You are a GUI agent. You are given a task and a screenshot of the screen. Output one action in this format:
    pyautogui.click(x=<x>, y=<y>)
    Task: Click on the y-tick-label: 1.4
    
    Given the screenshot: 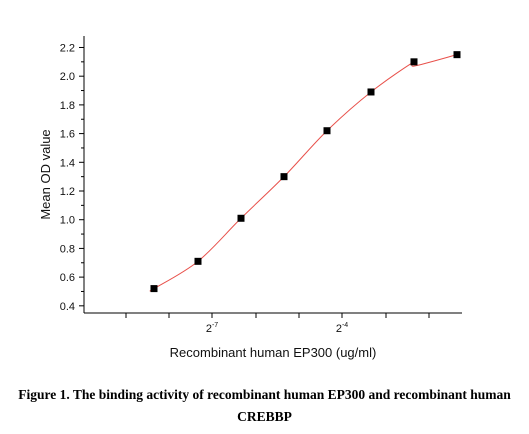 What is the action you would take?
    pyautogui.click(x=67, y=163)
    